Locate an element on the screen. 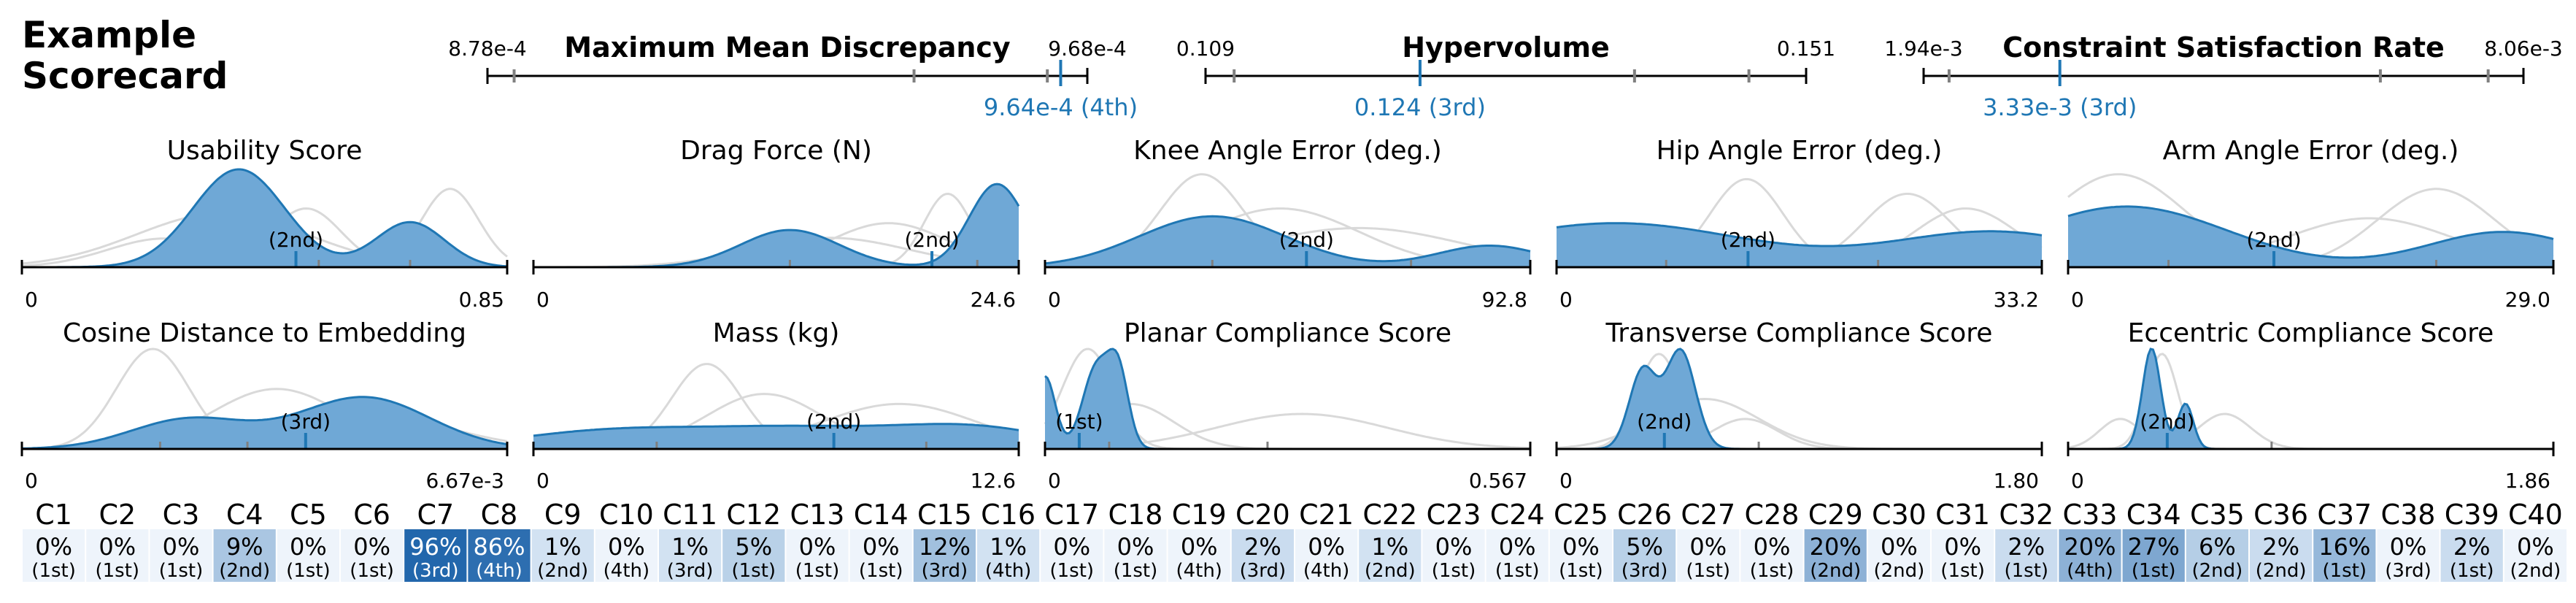  heatmap-value: 5% is located at coordinates (753, 547).